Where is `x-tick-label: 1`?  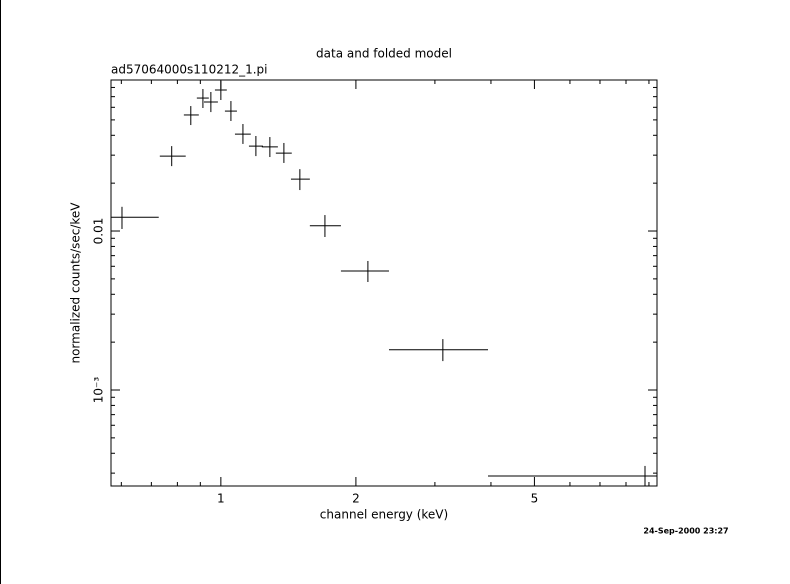 x-tick-label: 1 is located at coordinates (221, 499).